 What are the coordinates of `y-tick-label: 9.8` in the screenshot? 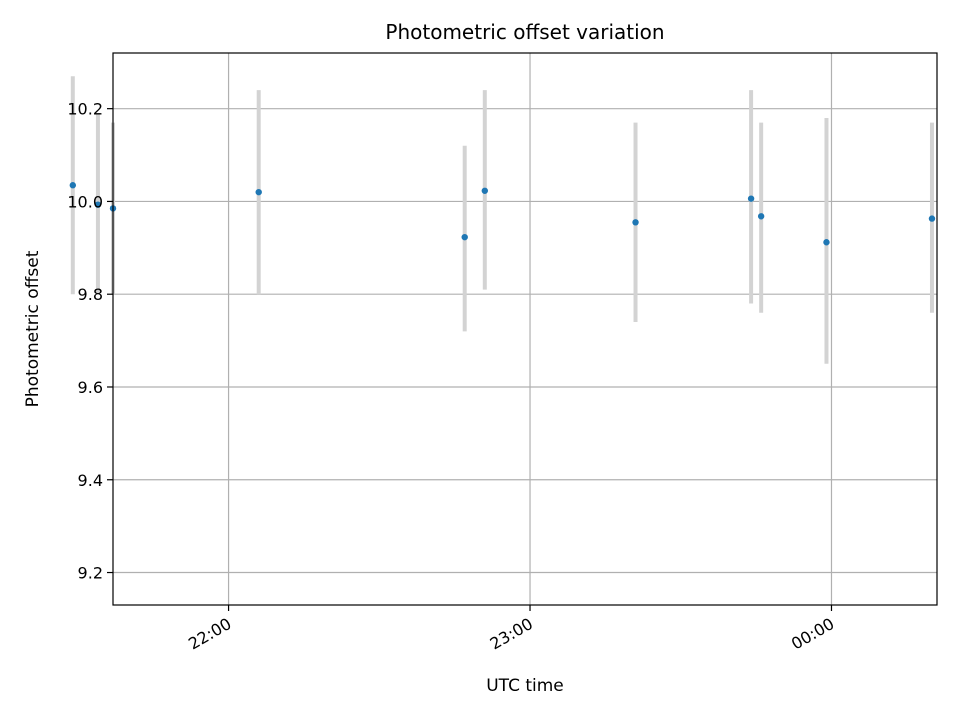 It's located at (90, 294).